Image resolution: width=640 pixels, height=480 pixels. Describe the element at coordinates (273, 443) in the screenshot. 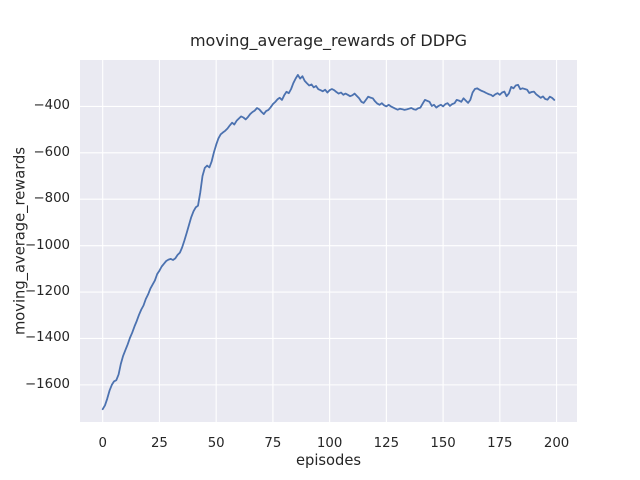

I see `x-tick-label: 75` at that location.